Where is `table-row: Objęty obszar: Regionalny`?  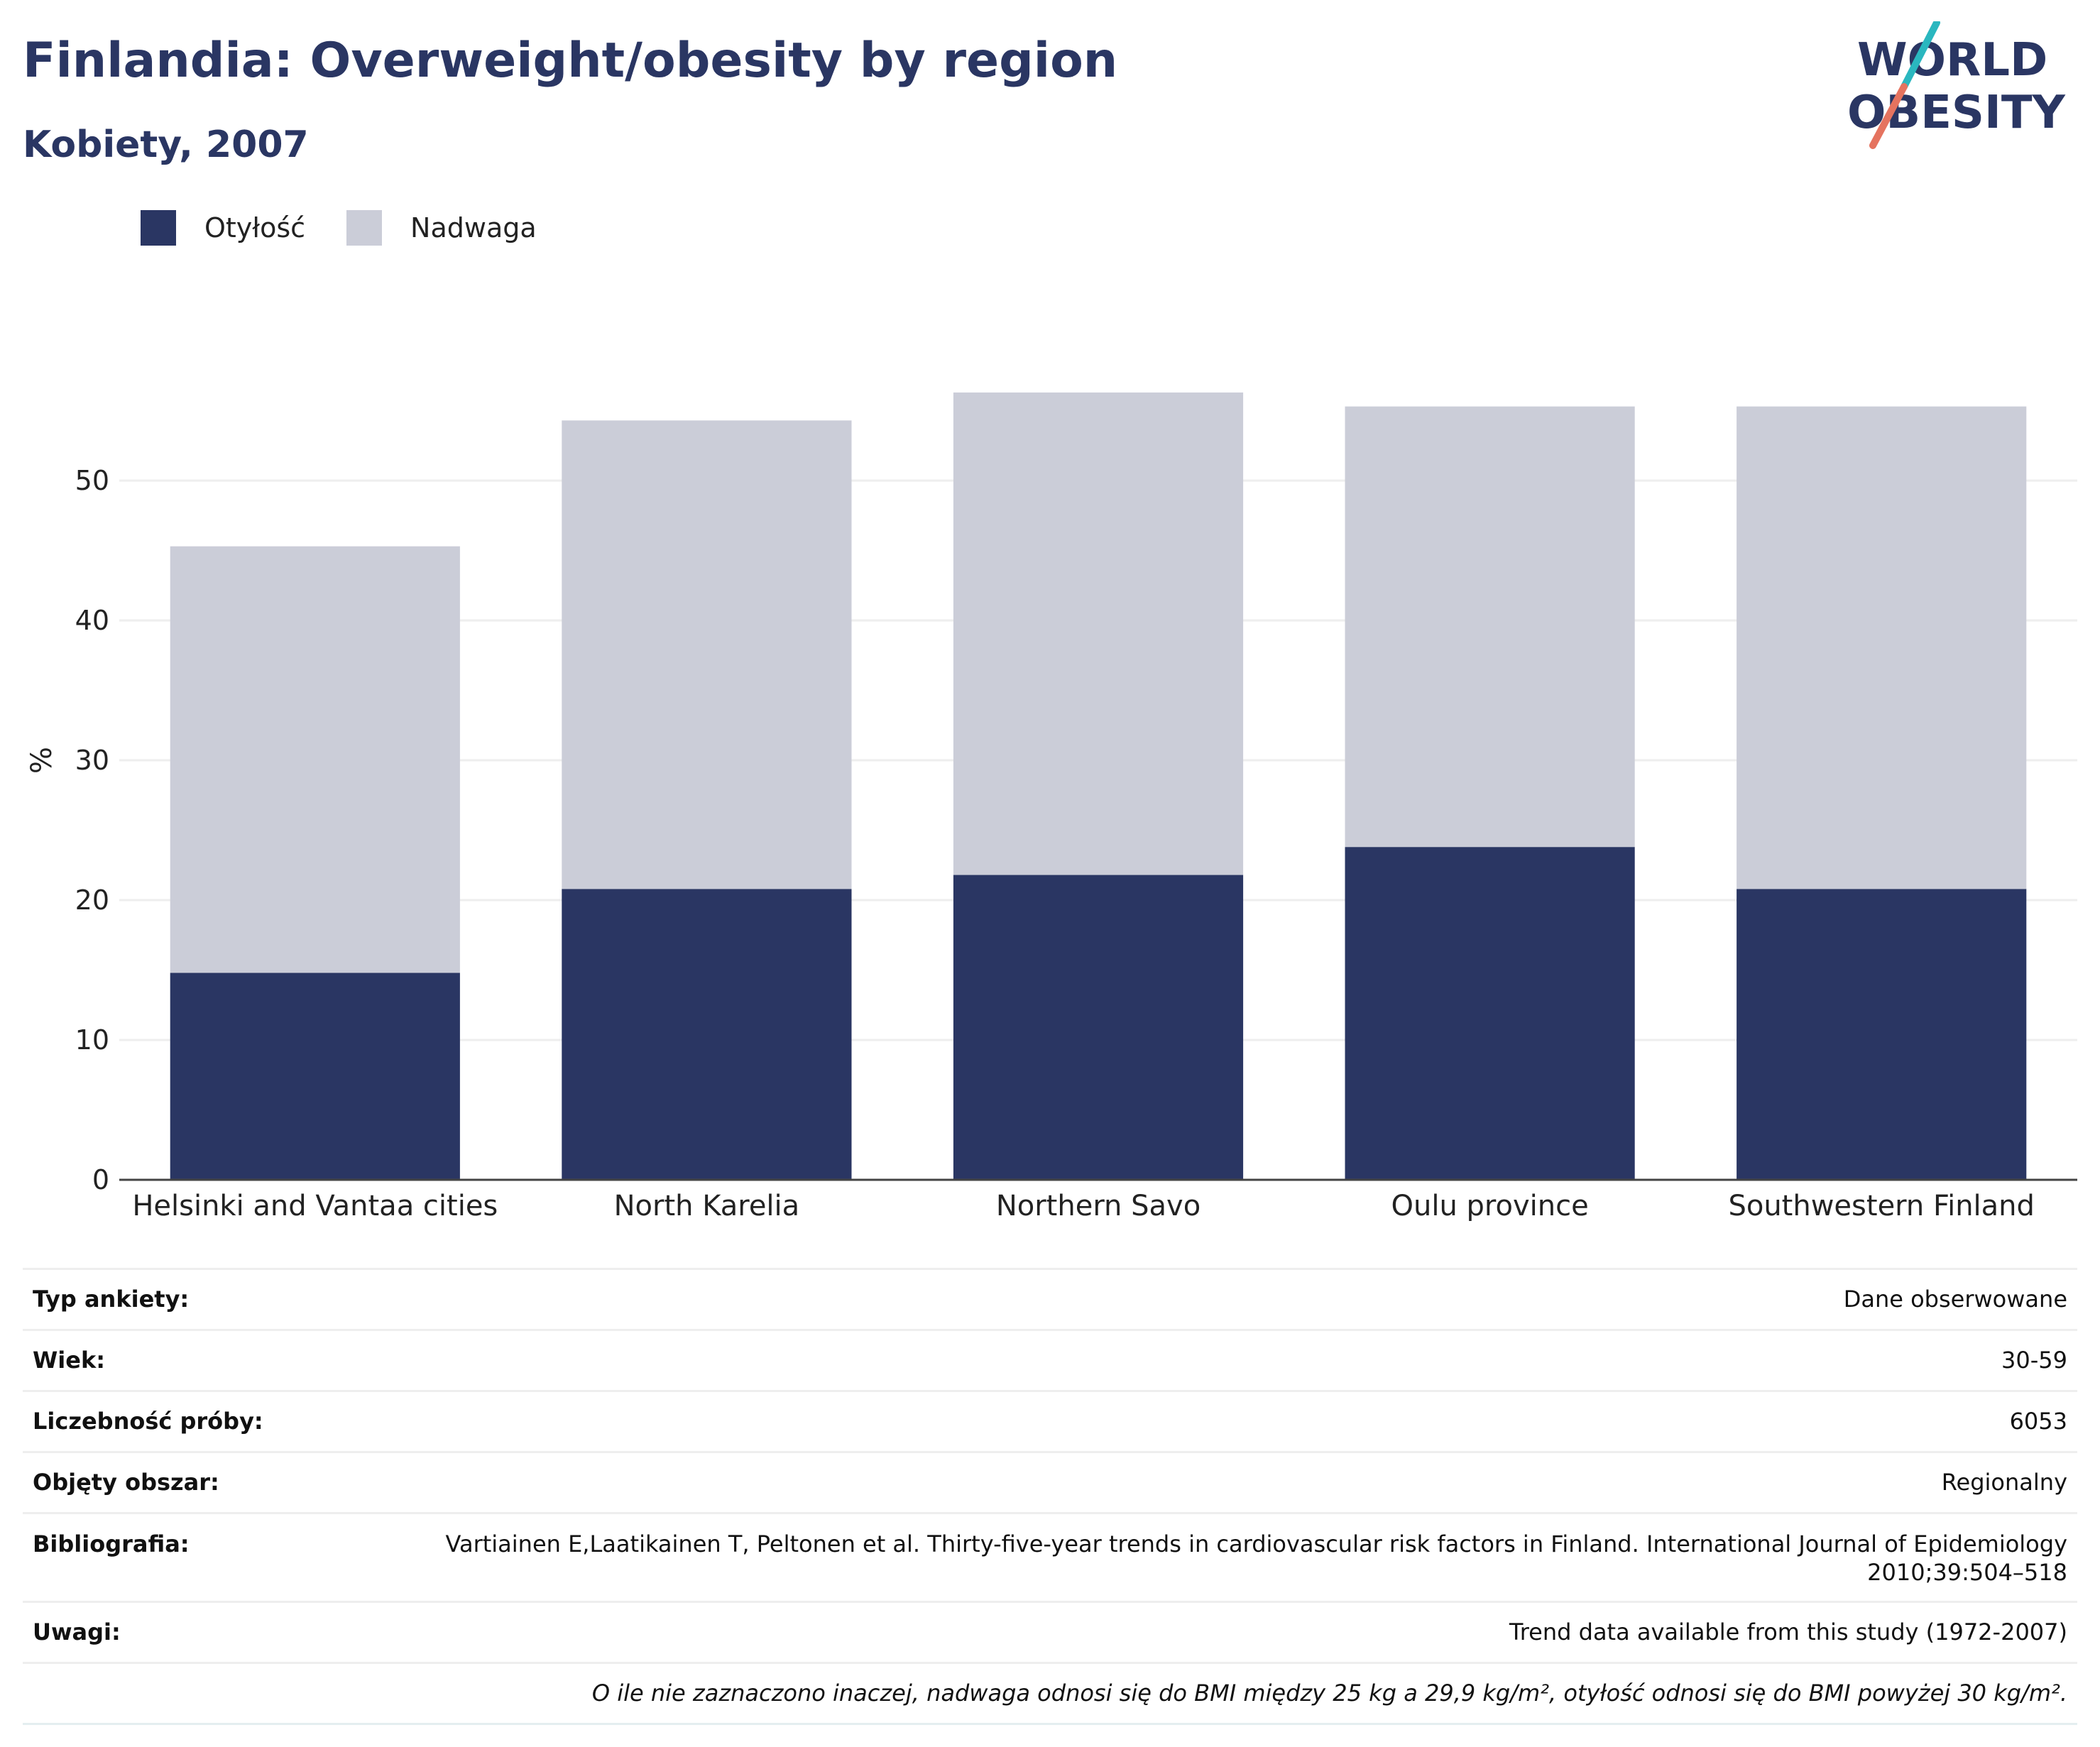 table-row: Objęty obszar: Regionalny is located at coordinates (1050, 1482).